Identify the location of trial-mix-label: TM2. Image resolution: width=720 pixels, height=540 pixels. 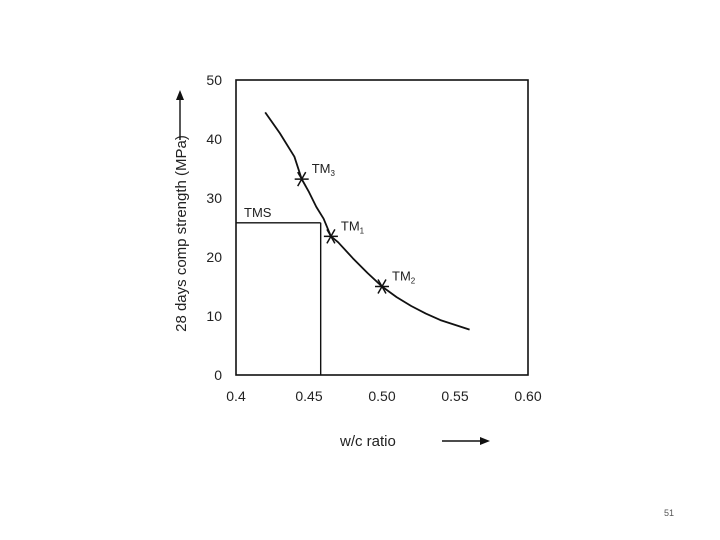
(404, 277).